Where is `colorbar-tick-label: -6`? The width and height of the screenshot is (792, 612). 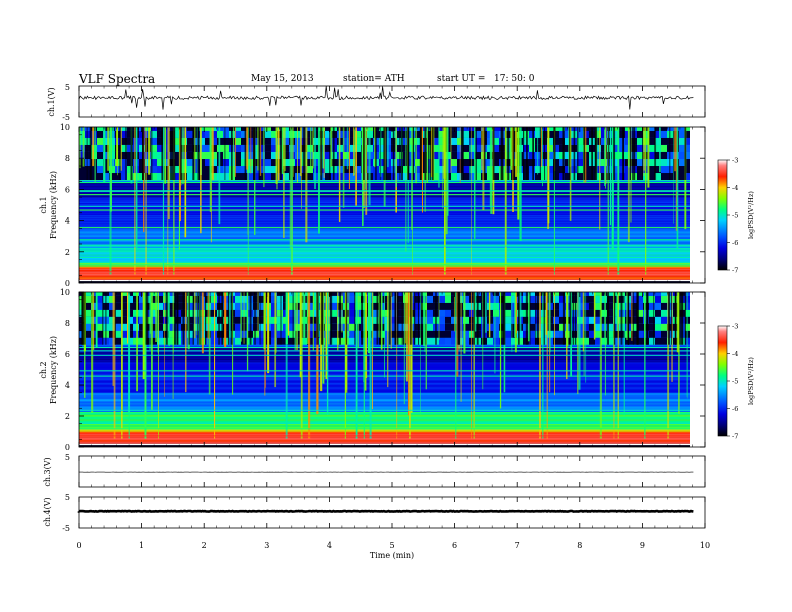 colorbar-tick-label: -6 is located at coordinates (735, 409).